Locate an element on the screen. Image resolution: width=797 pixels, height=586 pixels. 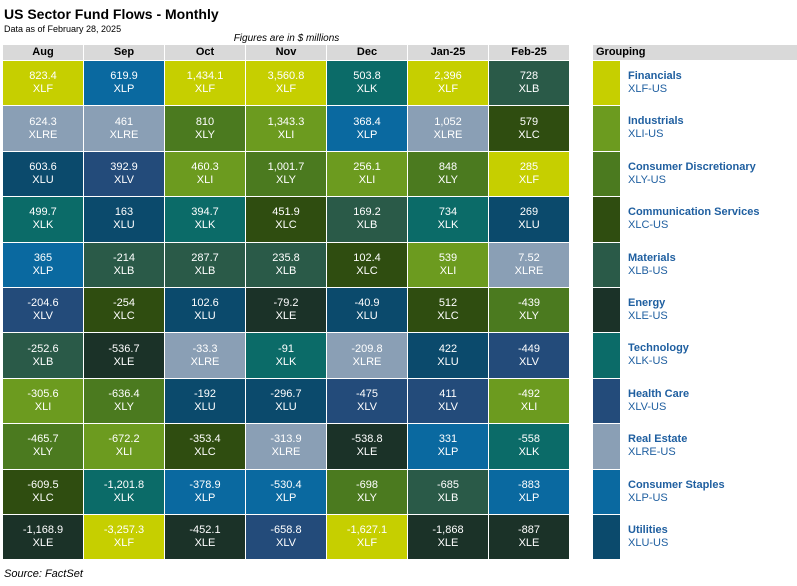
cell: -658.8 XLV is located at coordinates (286, 537).